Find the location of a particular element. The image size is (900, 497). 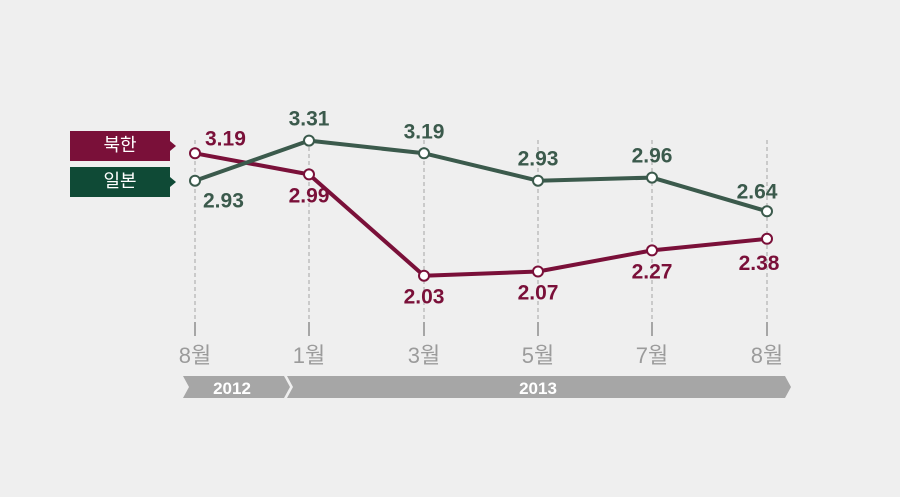

data-label: 2.07 is located at coordinates (538, 293).